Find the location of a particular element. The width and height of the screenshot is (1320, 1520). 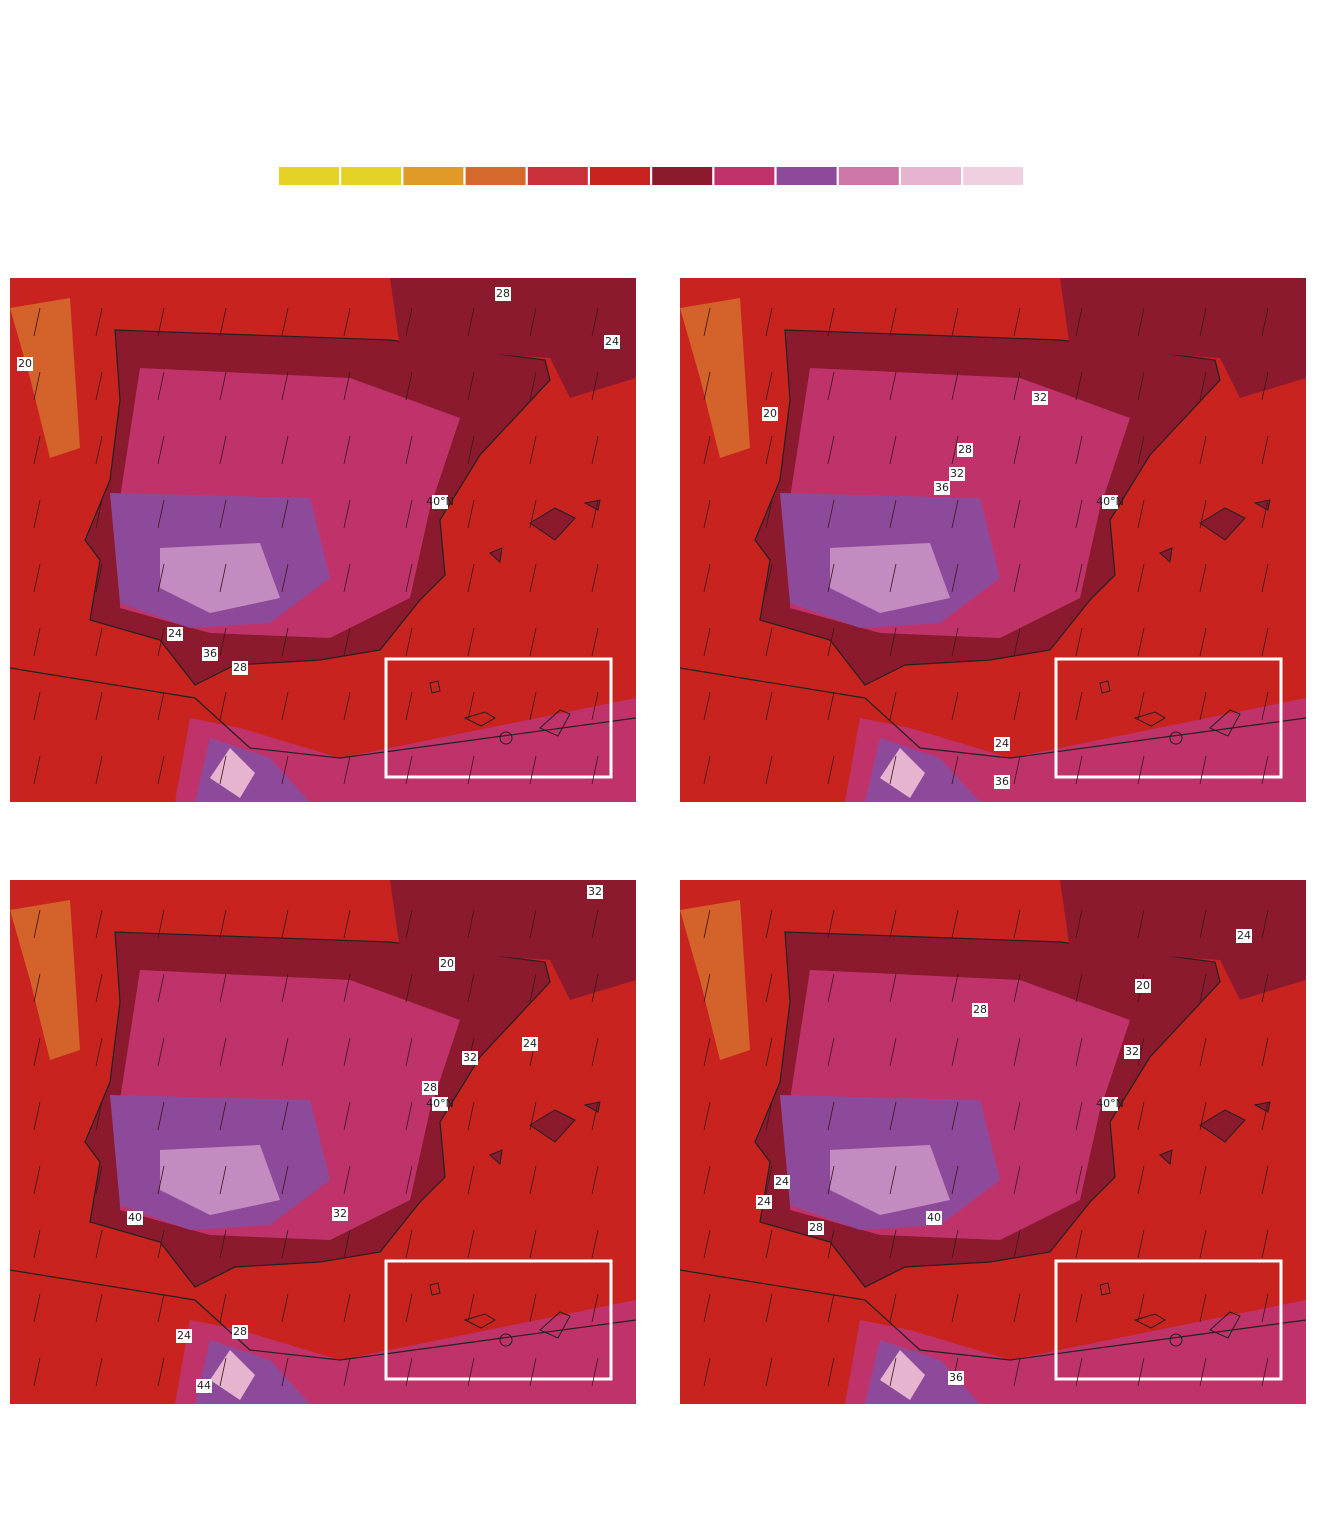

contour-label: 40°N is located at coordinates (440, 501).